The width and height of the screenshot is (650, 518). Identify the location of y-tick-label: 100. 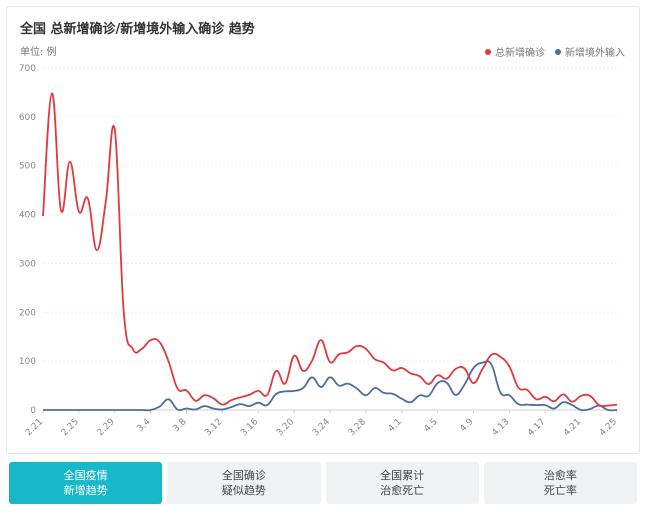
(27, 362).